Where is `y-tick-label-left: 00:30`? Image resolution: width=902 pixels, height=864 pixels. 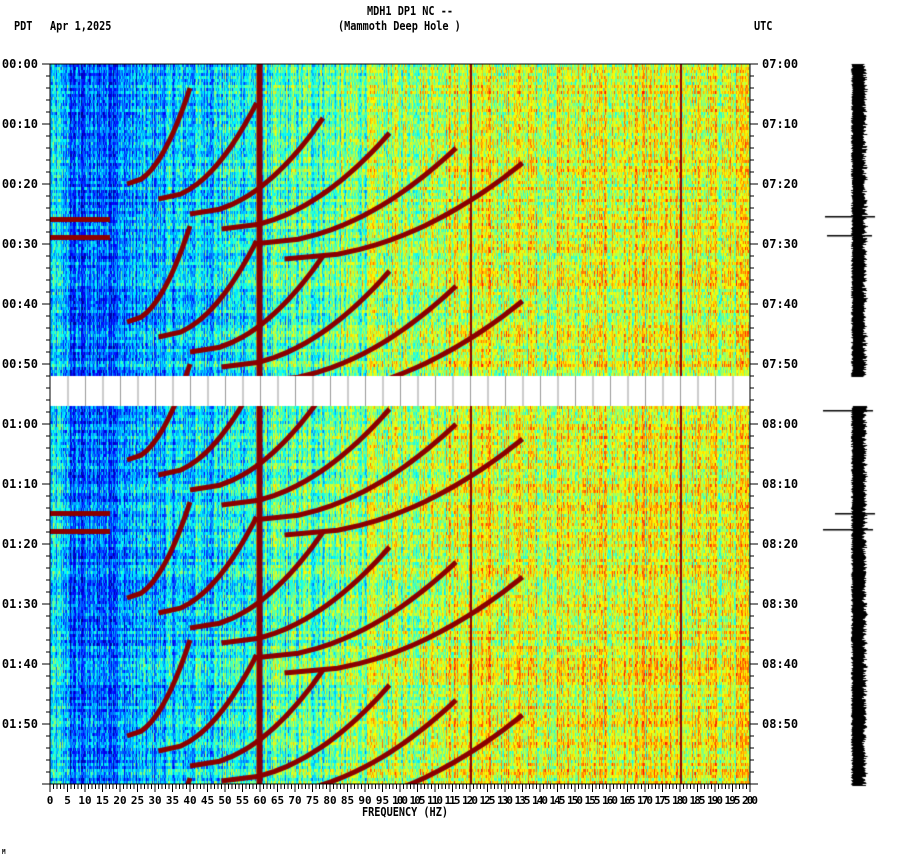
y-tick-label-left: 00:30 is located at coordinates (20, 244).